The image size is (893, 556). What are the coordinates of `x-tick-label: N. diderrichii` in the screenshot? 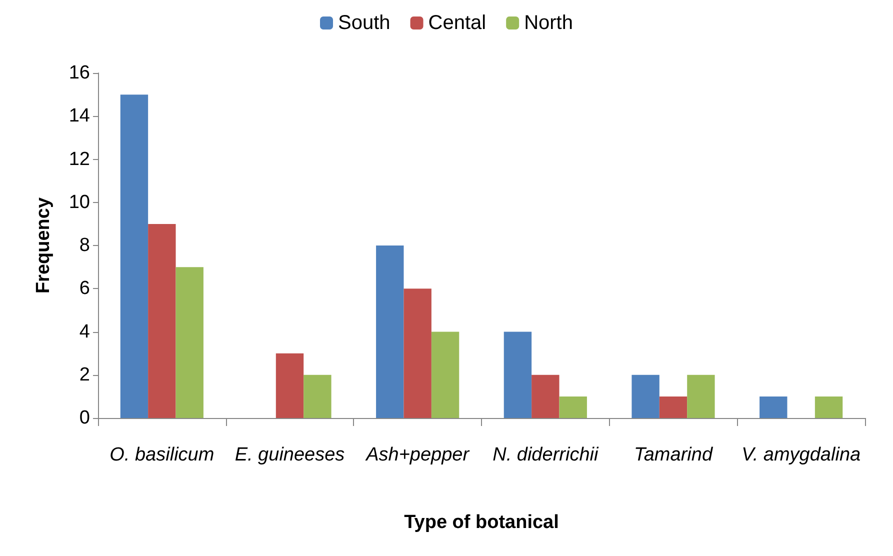 It's located at (545, 455).